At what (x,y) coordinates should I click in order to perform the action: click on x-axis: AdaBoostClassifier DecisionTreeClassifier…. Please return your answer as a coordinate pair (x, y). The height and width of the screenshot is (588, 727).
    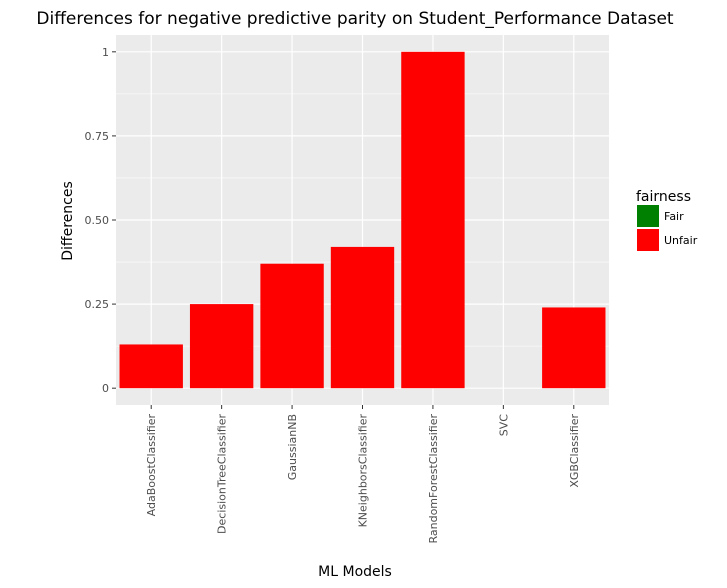
    Looking at the image, I should click on (363, 474).